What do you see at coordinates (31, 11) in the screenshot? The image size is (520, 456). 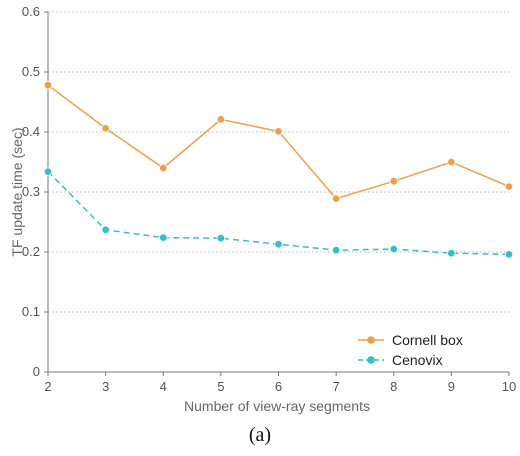 I see `y-tick-label-6: 0.6` at bounding box center [31, 11].